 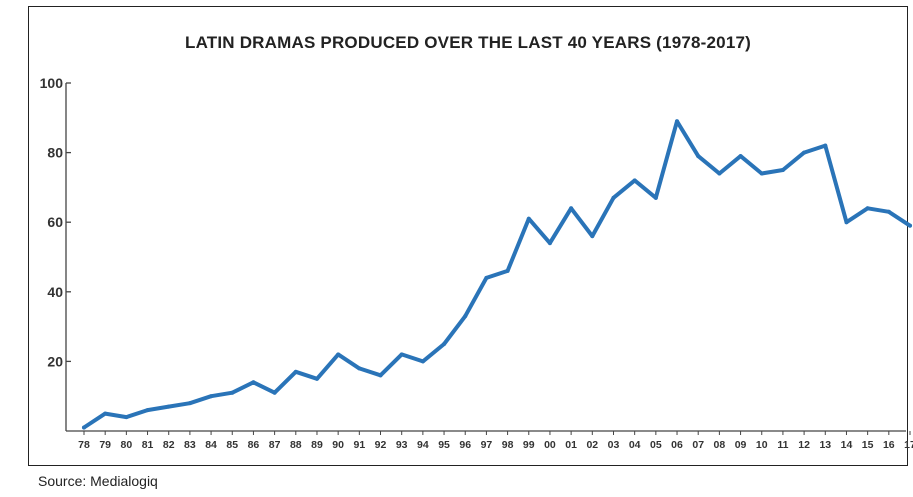 I want to click on x-tick-label-02: 02, so click(x=592, y=445).